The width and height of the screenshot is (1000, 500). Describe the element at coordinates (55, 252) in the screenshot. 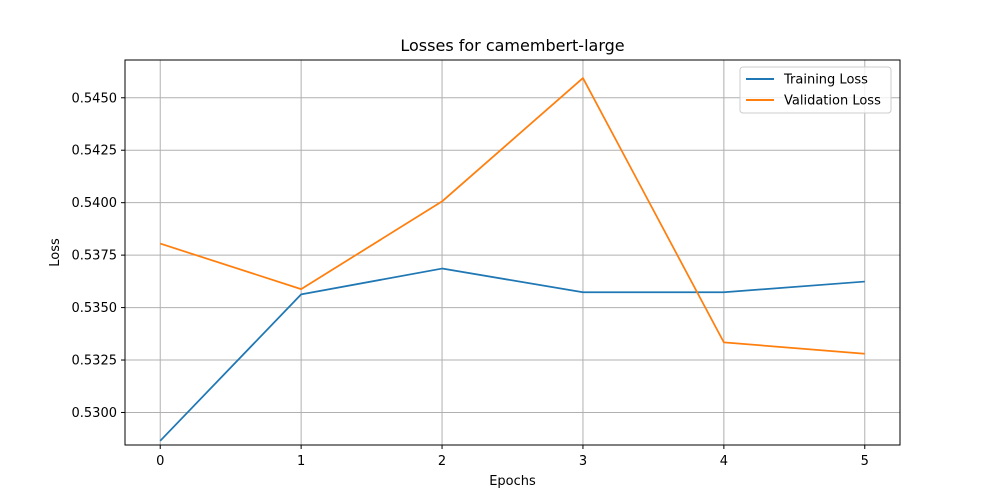

I see `y-axis-label: Loss` at that location.